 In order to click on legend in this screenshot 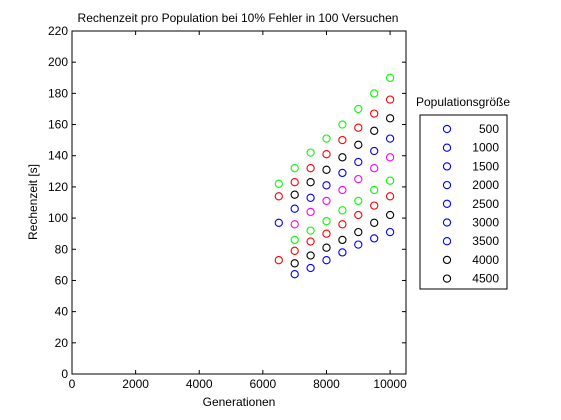, I will do `click(463, 202)`.